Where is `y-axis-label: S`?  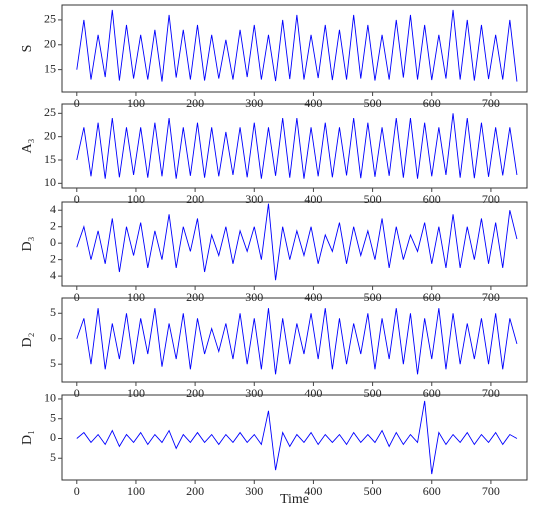
y-axis-label: S is located at coordinates (27, 49).